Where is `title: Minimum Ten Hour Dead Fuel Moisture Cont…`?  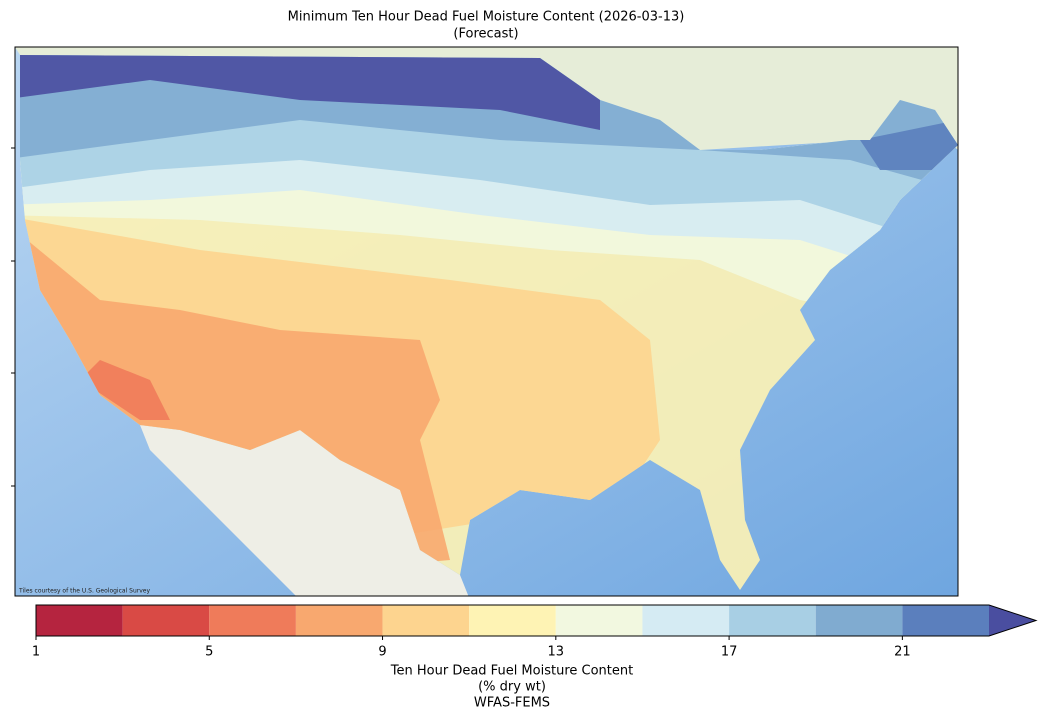
title: Minimum Ten Hour Dead Fuel Moisture Cont… is located at coordinates (486, 17).